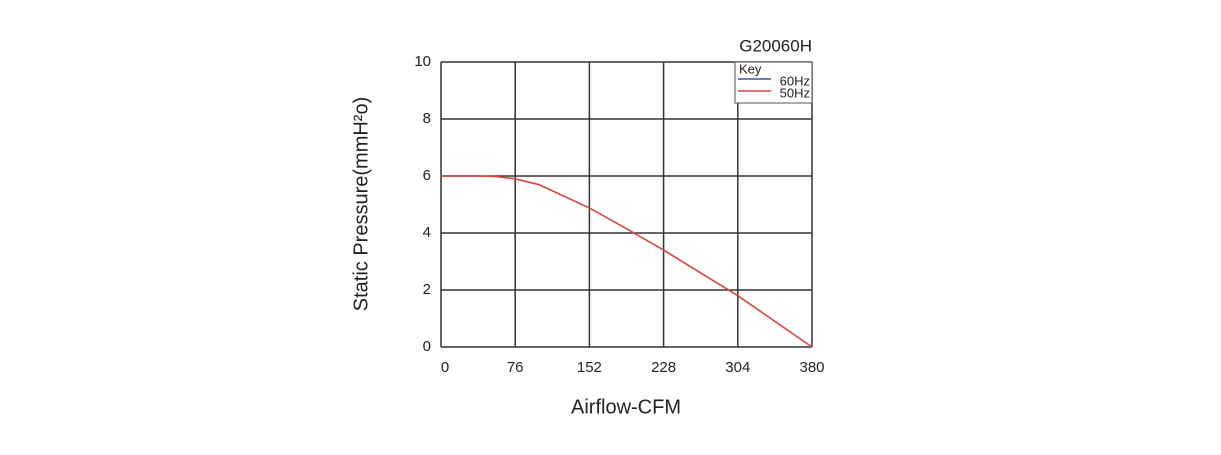  I want to click on x-tick-label: 152, so click(589, 367).